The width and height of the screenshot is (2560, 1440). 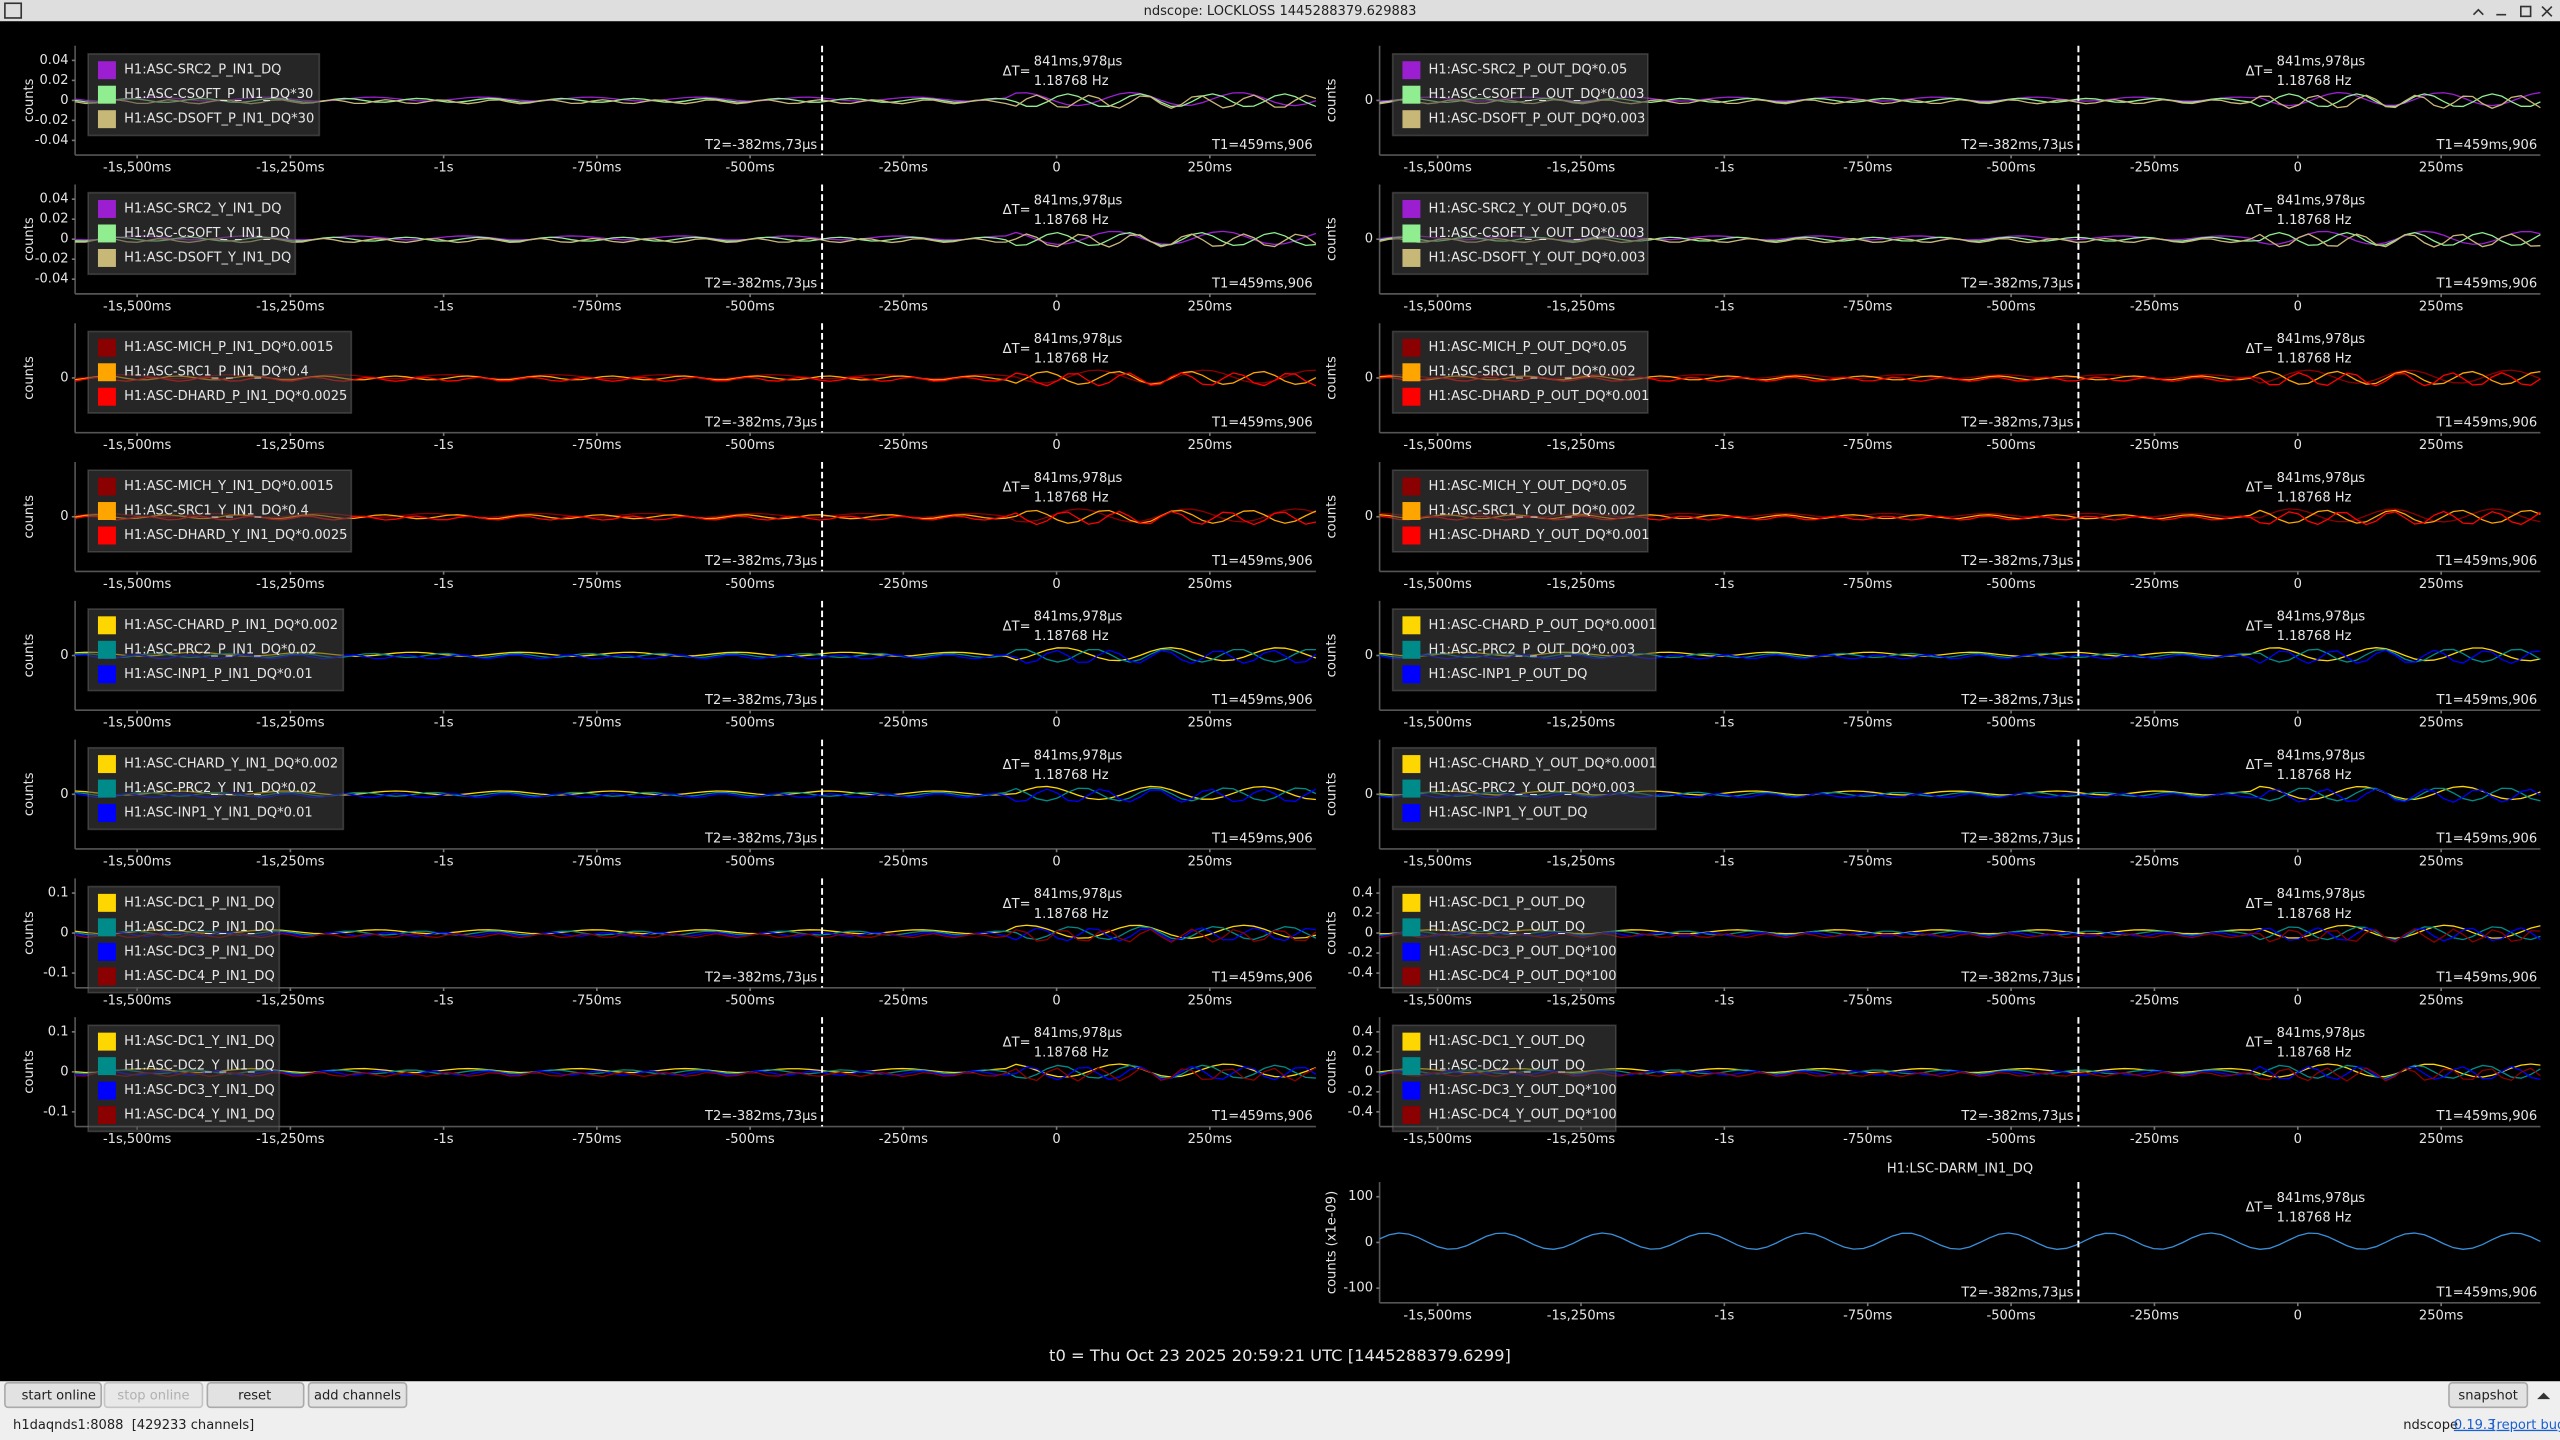 I want to click on legend-entry: H1:ASC-CHARD_P_IN1_DQ*0.002, so click(x=231, y=625).